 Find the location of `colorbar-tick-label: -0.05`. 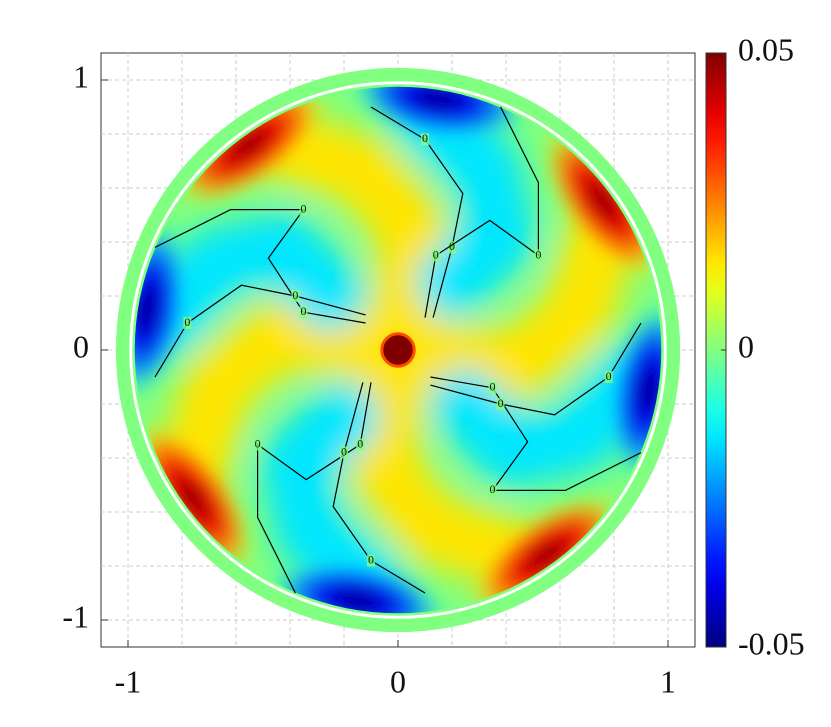

colorbar-tick-label: -0.05 is located at coordinates (771, 643).